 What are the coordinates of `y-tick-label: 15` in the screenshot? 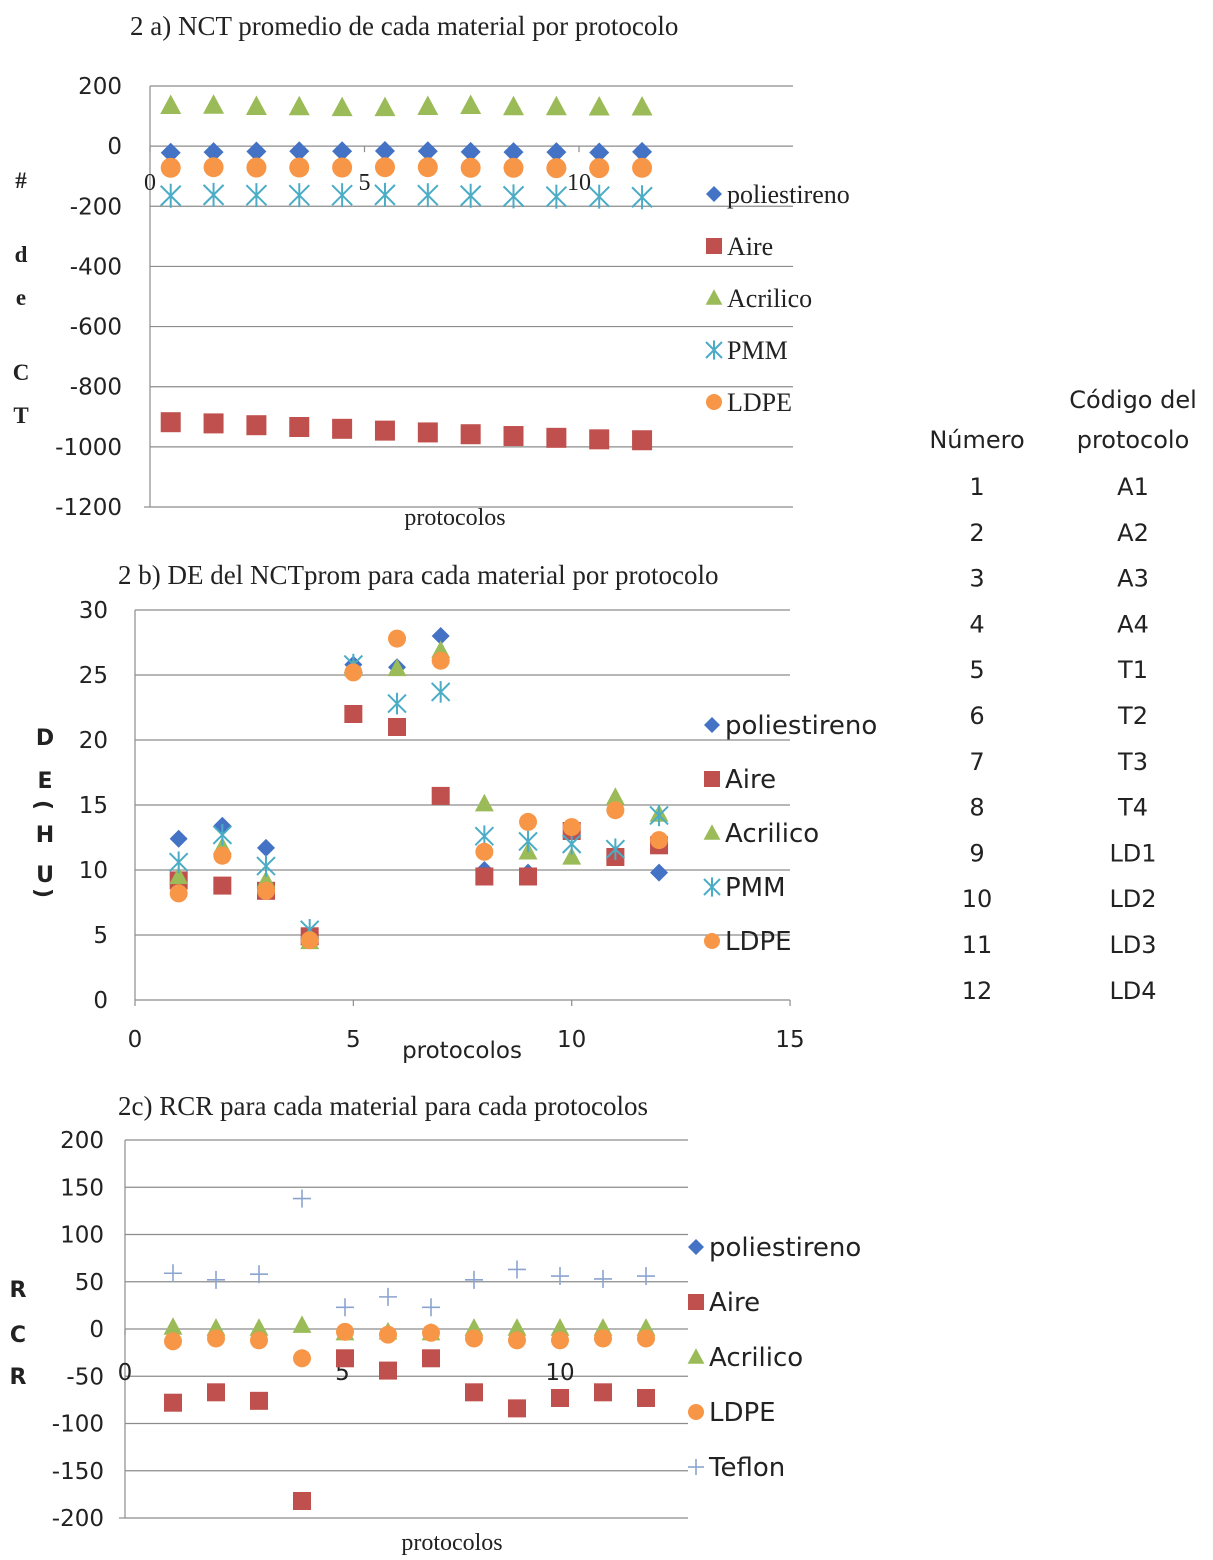 It's located at (93, 806).